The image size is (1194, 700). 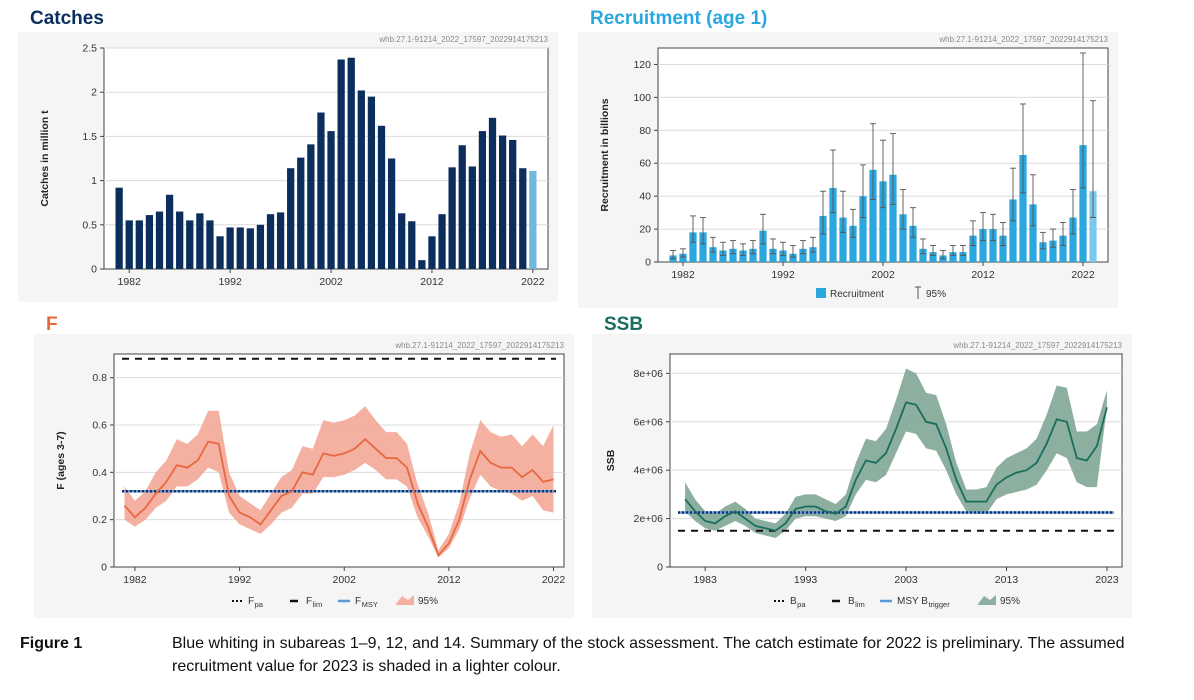 I want to click on y-tick-label: 80, so click(x=645, y=131).